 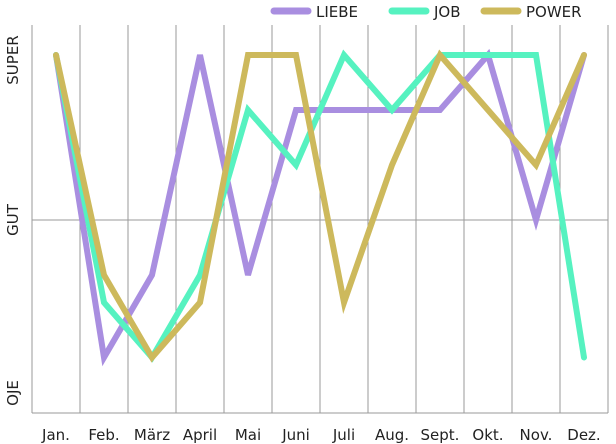 What do you see at coordinates (392, 435) in the screenshot?
I see `x-tick-label: Aug.` at bounding box center [392, 435].